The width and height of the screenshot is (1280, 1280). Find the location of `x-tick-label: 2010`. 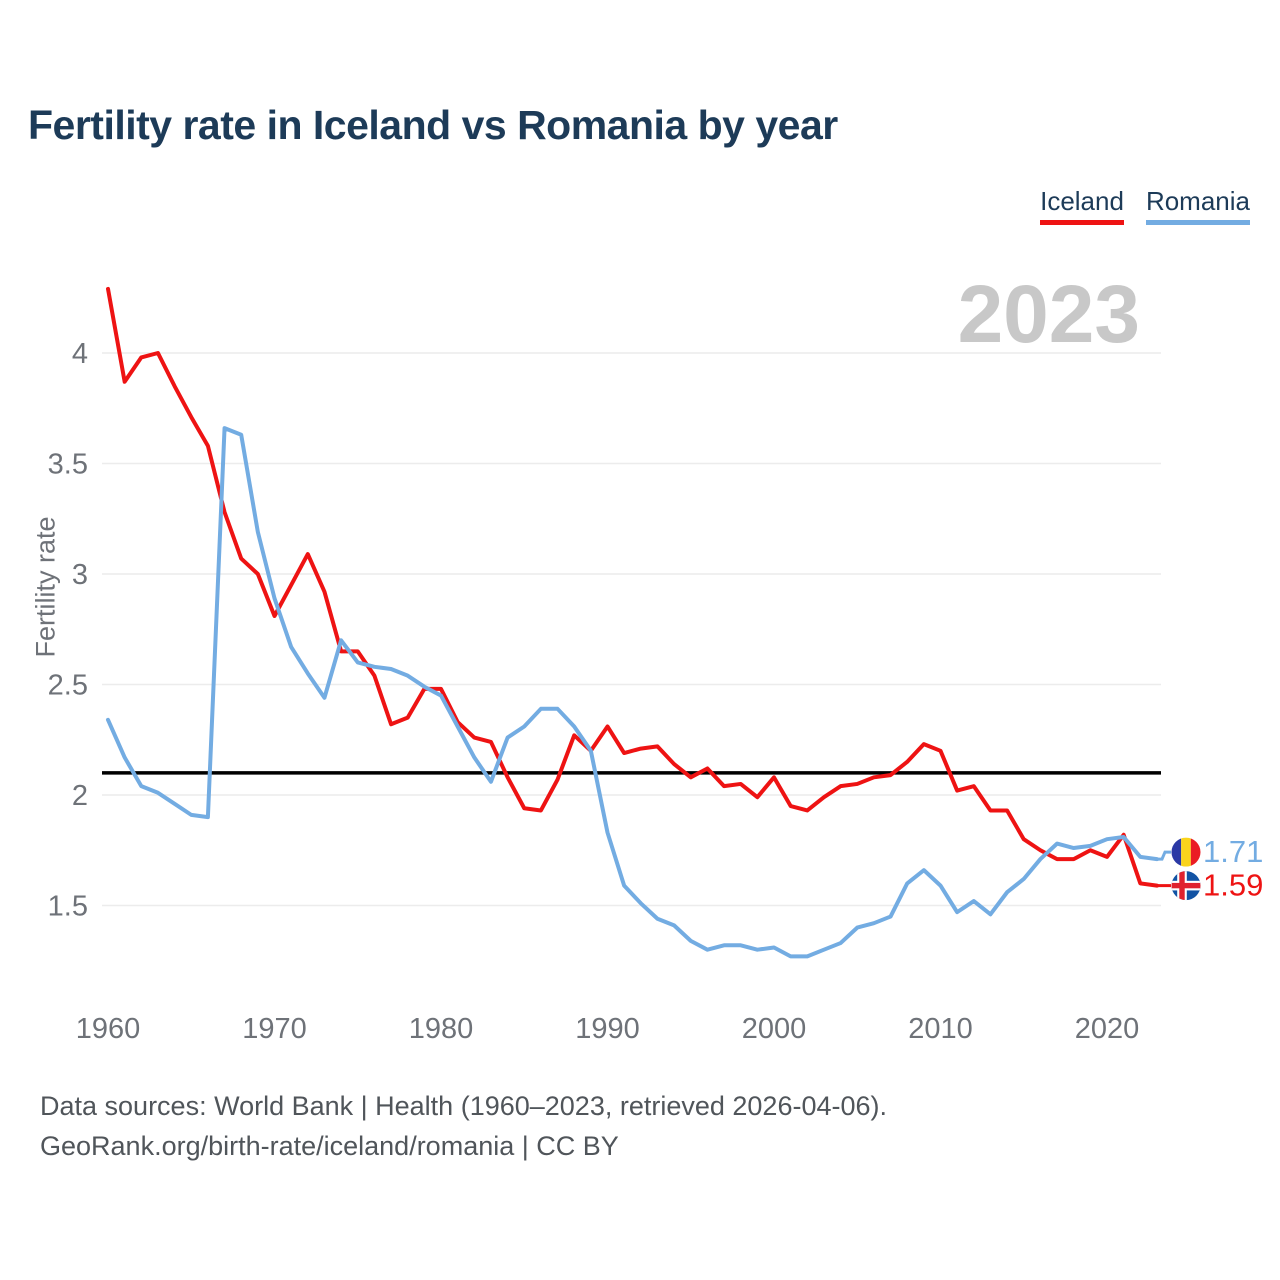

x-tick-label: 2010 is located at coordinates (940, 1029).